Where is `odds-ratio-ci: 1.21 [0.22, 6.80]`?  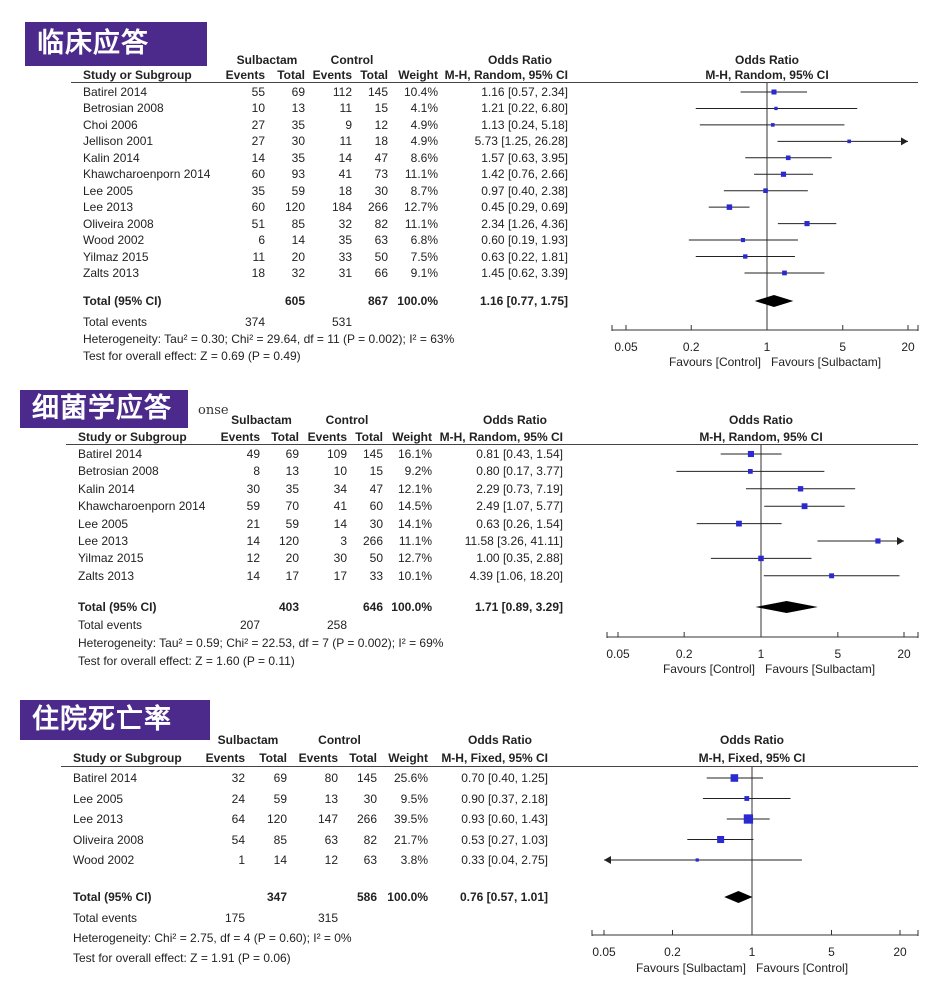 odds-ratio-ci: 1.21 [0.22, 6.80] is located at coordinates (524, 108).